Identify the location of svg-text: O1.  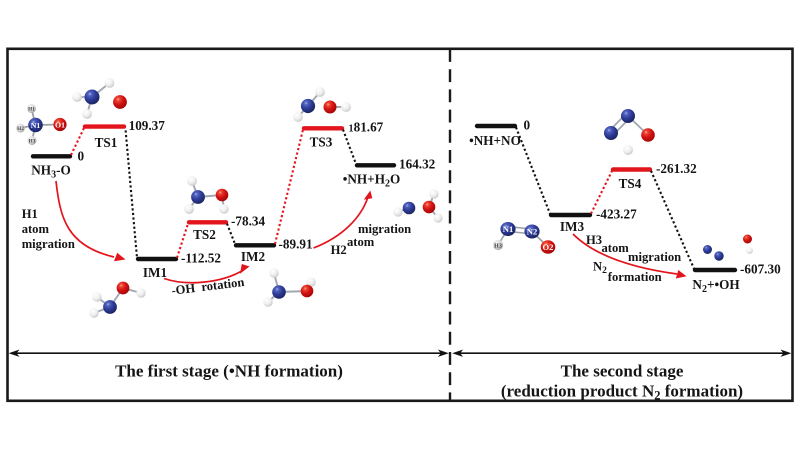
(60, 125).